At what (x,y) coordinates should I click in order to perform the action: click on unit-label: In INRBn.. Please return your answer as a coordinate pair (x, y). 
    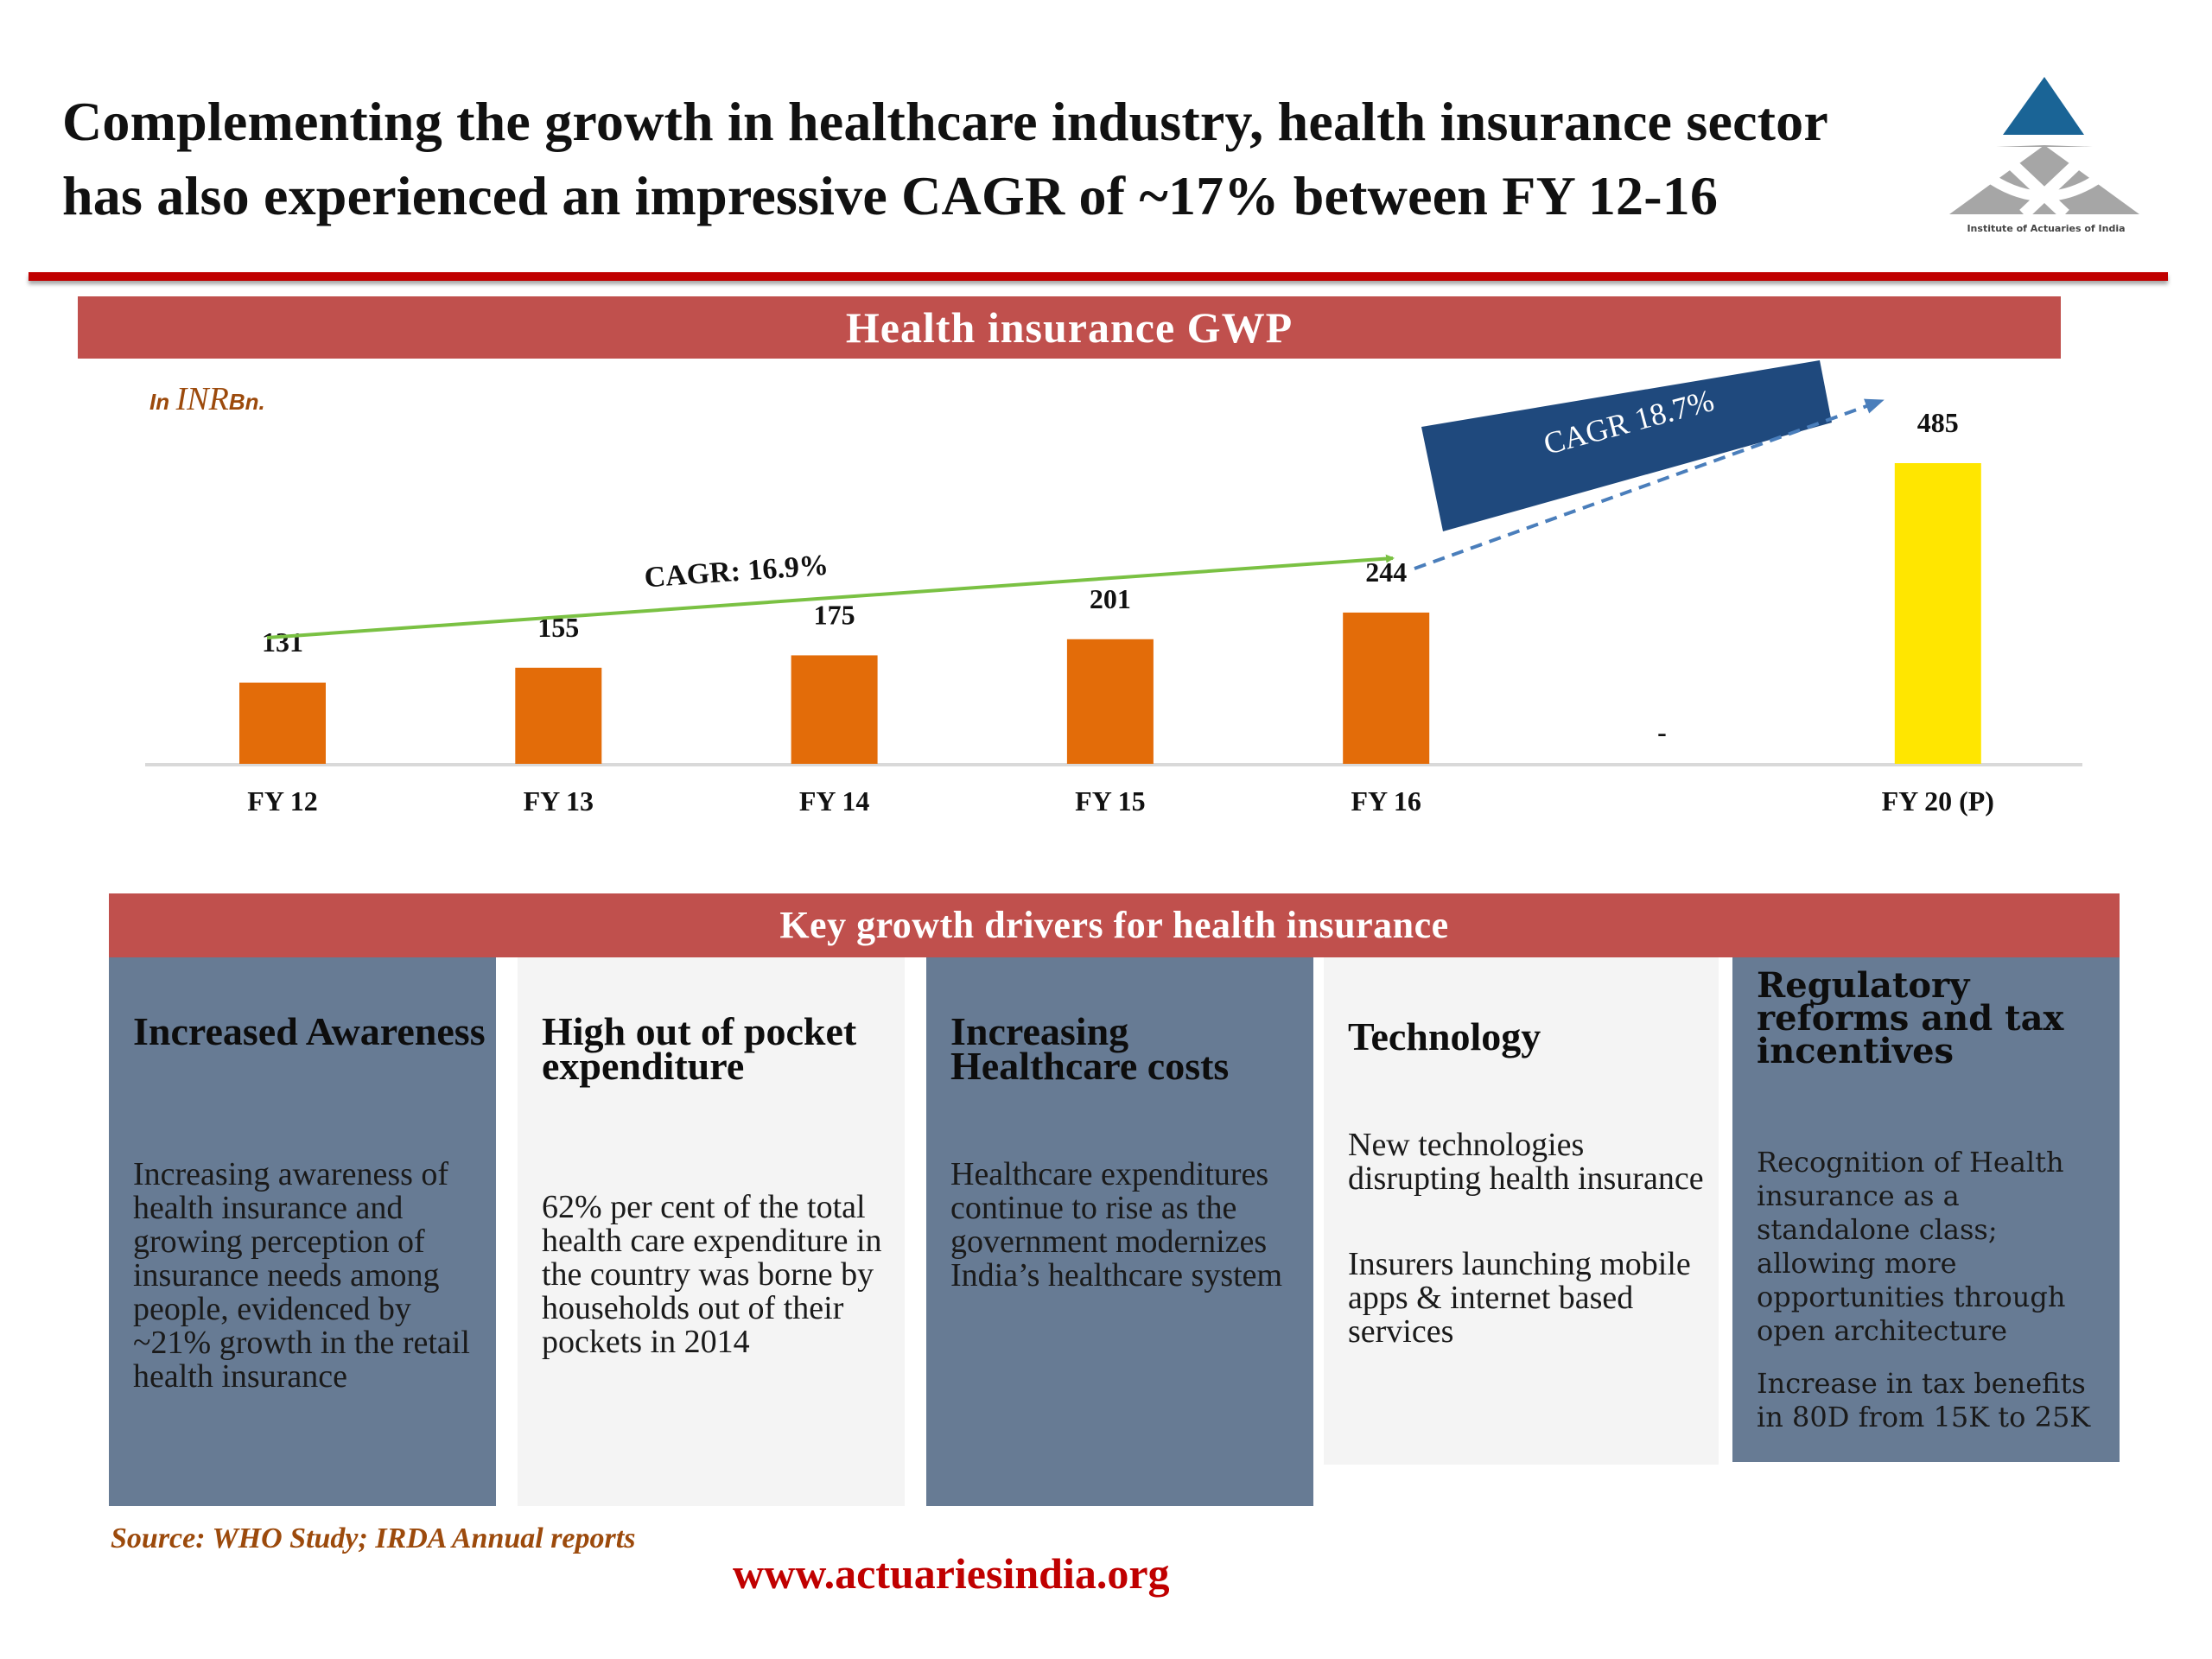
    Looking at the image, I should click on (207, 399).